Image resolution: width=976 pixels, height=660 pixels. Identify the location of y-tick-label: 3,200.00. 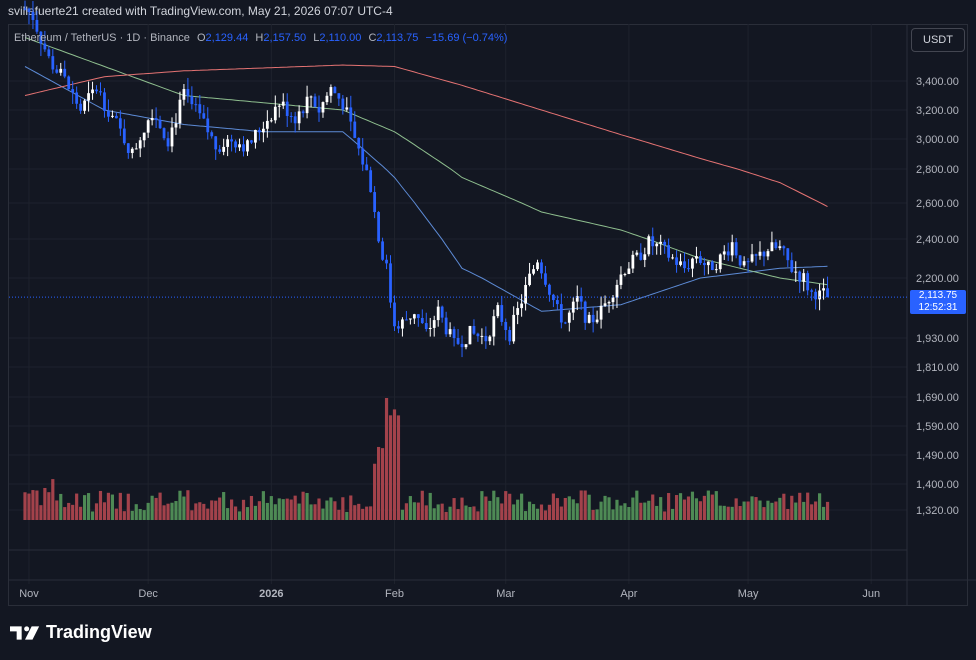
(937, 111).